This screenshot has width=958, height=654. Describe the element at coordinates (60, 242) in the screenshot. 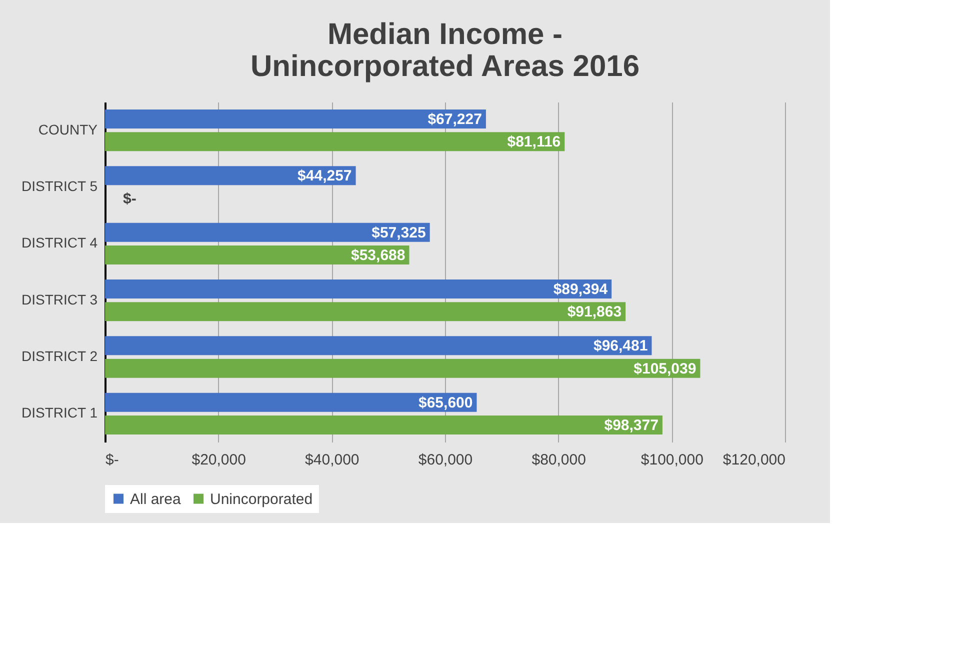

I see `y-tick-label: DISTRICT 4` at that location.